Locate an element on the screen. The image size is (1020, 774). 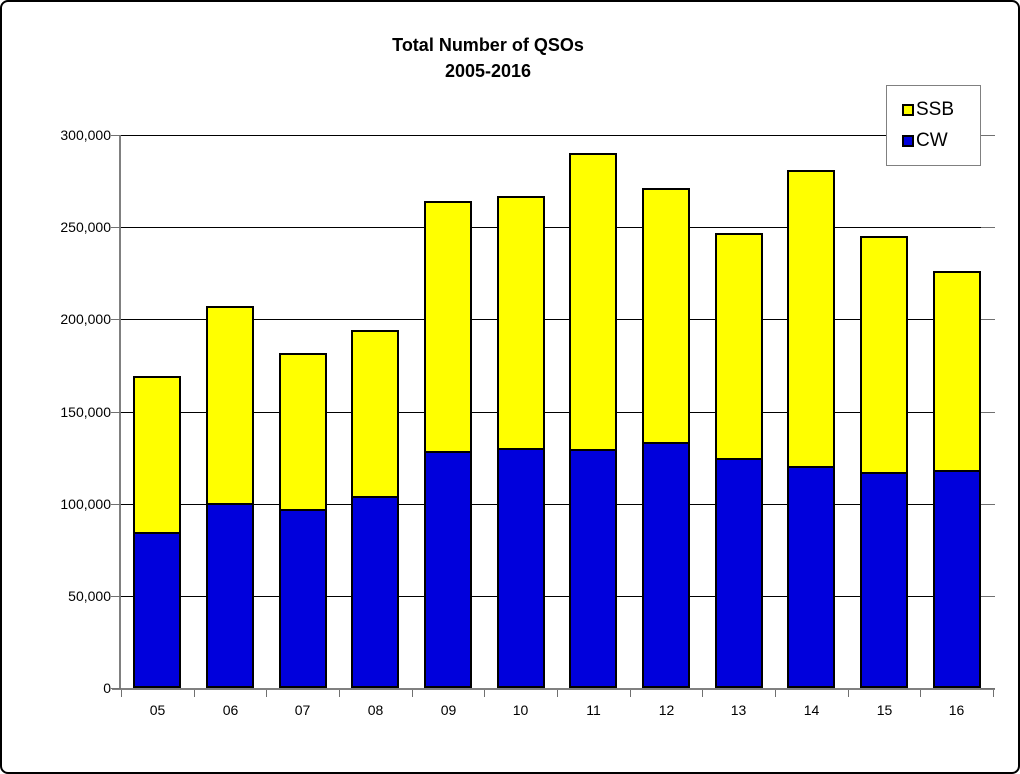
y-axis-label: 0 is located at coordinates (107, 688).